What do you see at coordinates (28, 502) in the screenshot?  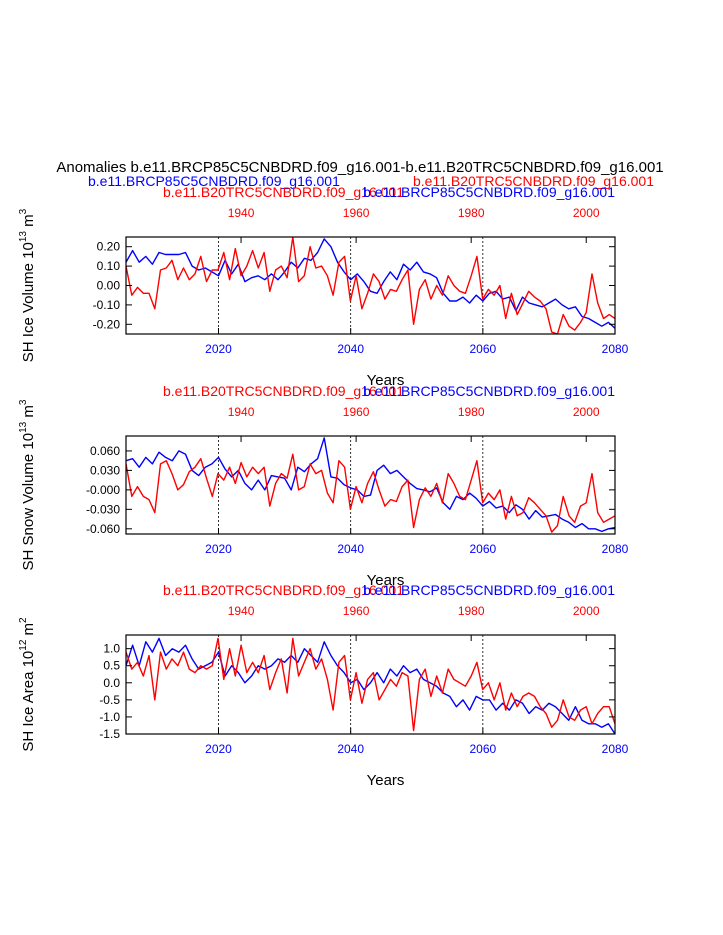 I see `y-axis-title-text: SH Snow Volume 10` at bounding box center [28, 502].